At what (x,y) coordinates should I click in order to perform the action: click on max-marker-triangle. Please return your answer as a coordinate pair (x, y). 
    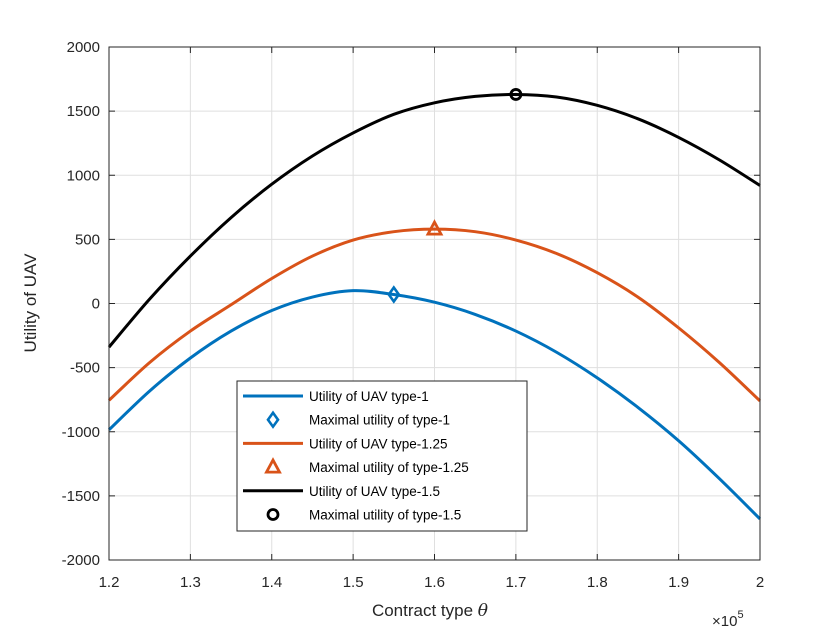
    Looking at the image, I should click on (434, 227).